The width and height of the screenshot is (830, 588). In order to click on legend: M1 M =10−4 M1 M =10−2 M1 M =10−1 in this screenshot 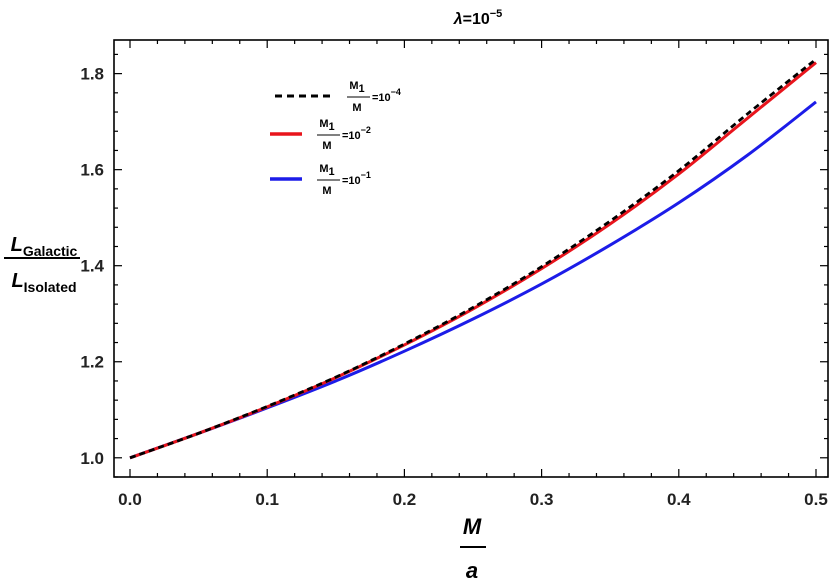, I will do `click(335, 138)`.